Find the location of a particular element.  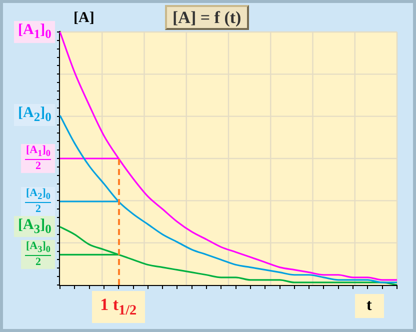

chart-title: [A] = f (t) is located at coordinates (207, 17).